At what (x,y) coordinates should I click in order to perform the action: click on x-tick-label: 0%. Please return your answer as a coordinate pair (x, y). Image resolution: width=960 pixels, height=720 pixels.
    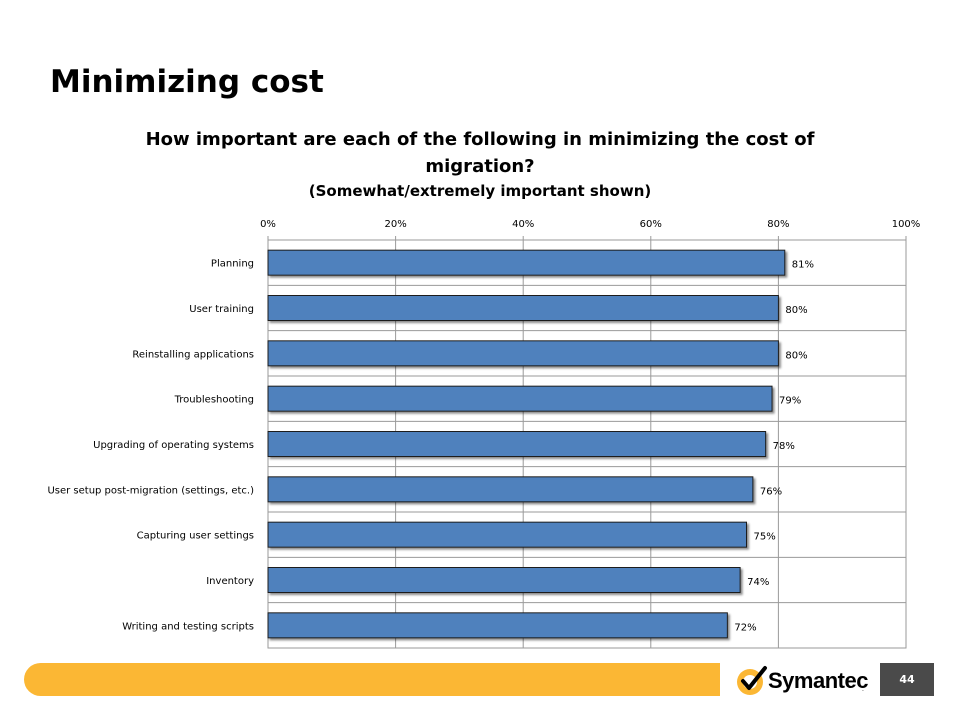
    Looking at the image, I should click on (268, 224).